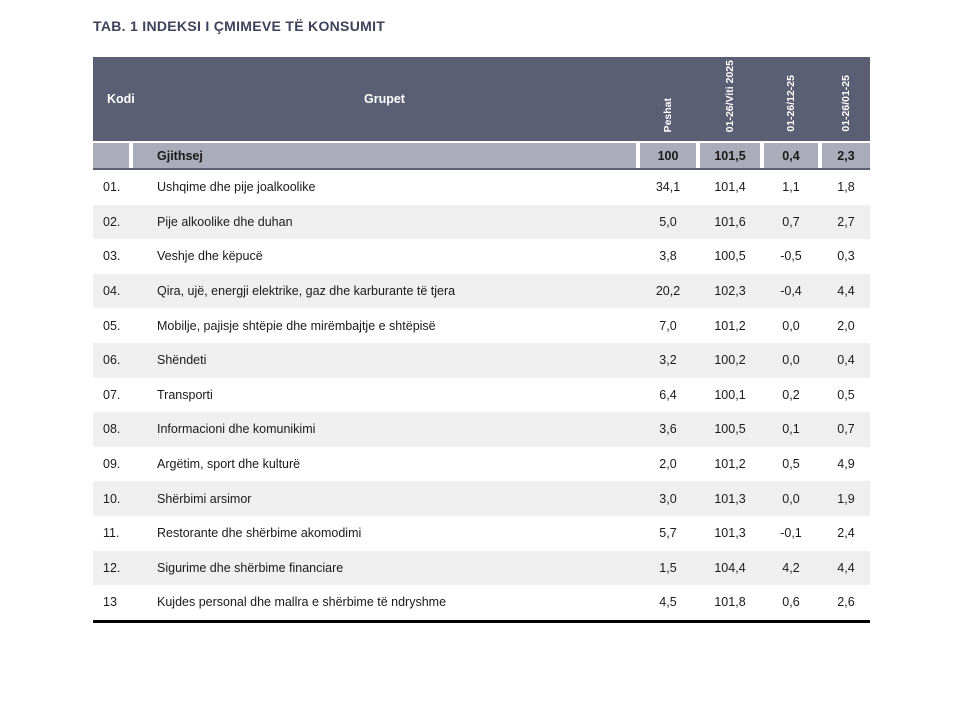 This screenshot has width=958, height=711. What do you see at coordinates (185, 394) in the screenshot?
I see `row-group-label: Transporti` at bounding box center [185, 394].